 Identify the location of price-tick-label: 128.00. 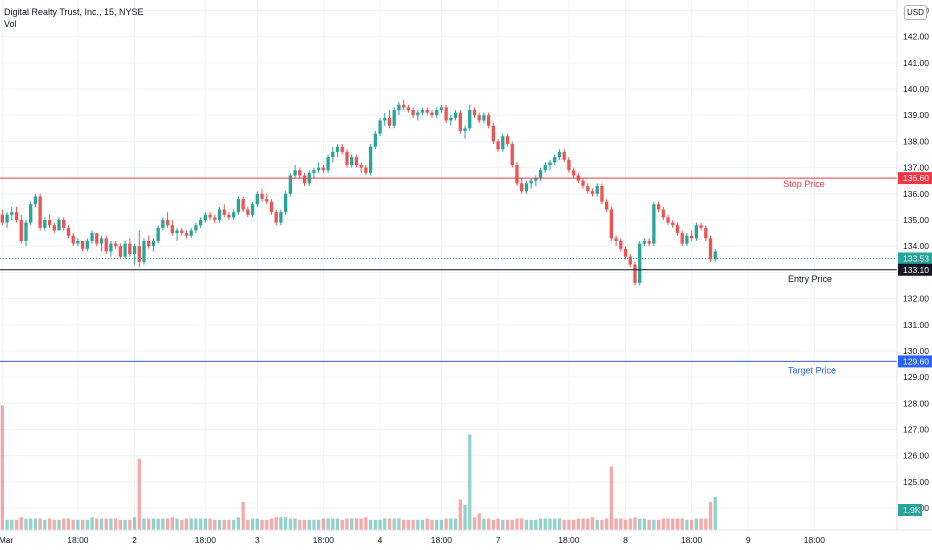
(916, 403).